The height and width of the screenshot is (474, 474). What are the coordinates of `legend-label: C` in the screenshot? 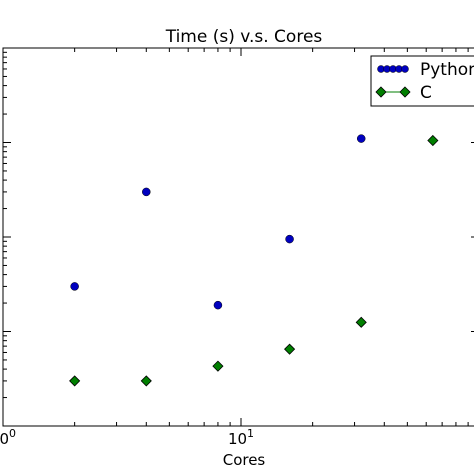 It's located at (426, 93).